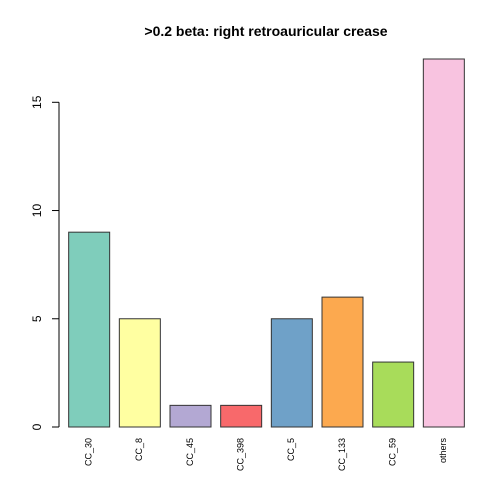 Image resolution: width=504 pixels, height=504 pixels. What do you see at coordinates (443, 451) in the screenshot?
I see `category-label: others` at bounding box center [443, 451].